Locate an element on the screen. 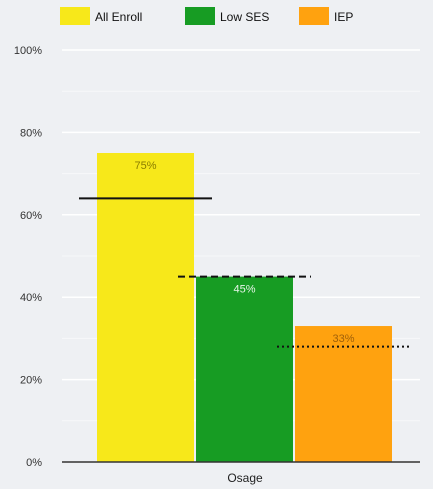  legend-item: Low SES is located at coordinates (227, 16).